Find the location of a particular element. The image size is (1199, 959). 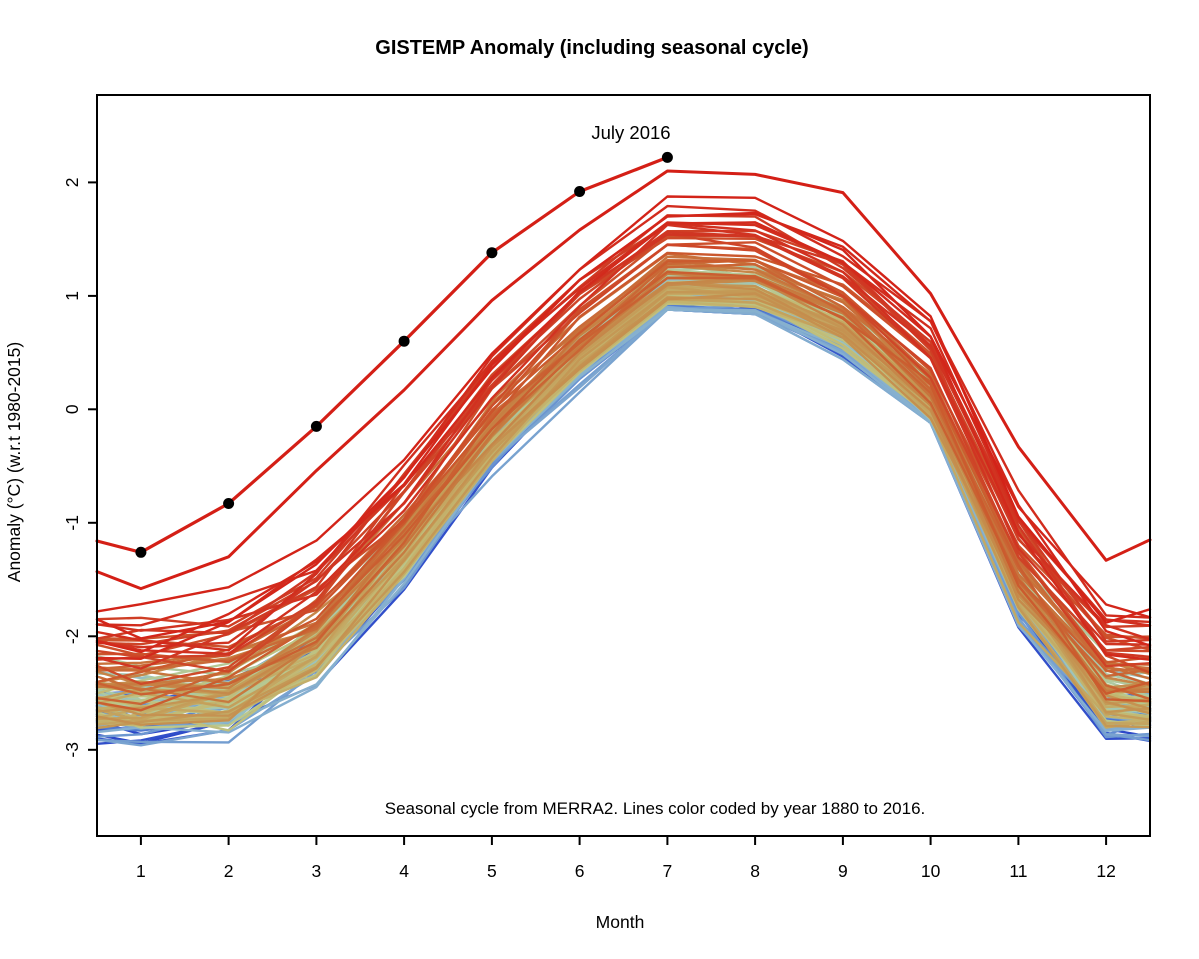

x-tick-label: 10 is located at coordinates (931, 871).